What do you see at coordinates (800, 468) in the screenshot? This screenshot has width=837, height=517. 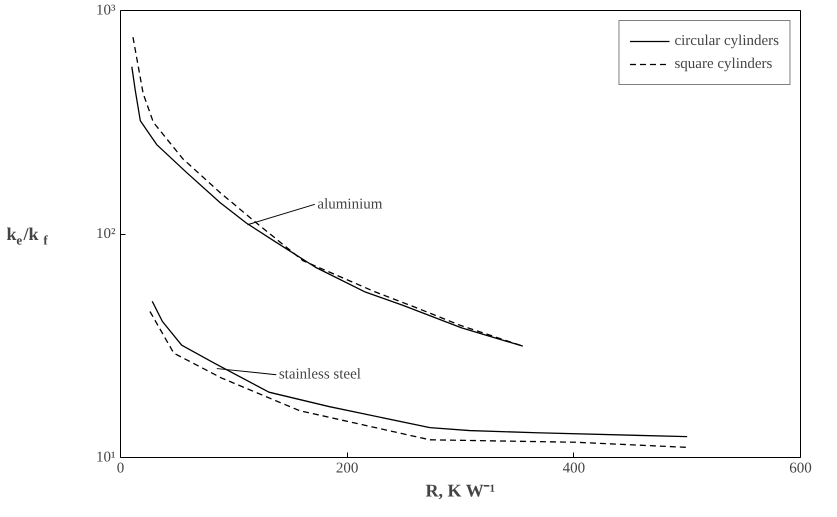 I see `x-tick-label: 600` at bounding box center [800, 468].